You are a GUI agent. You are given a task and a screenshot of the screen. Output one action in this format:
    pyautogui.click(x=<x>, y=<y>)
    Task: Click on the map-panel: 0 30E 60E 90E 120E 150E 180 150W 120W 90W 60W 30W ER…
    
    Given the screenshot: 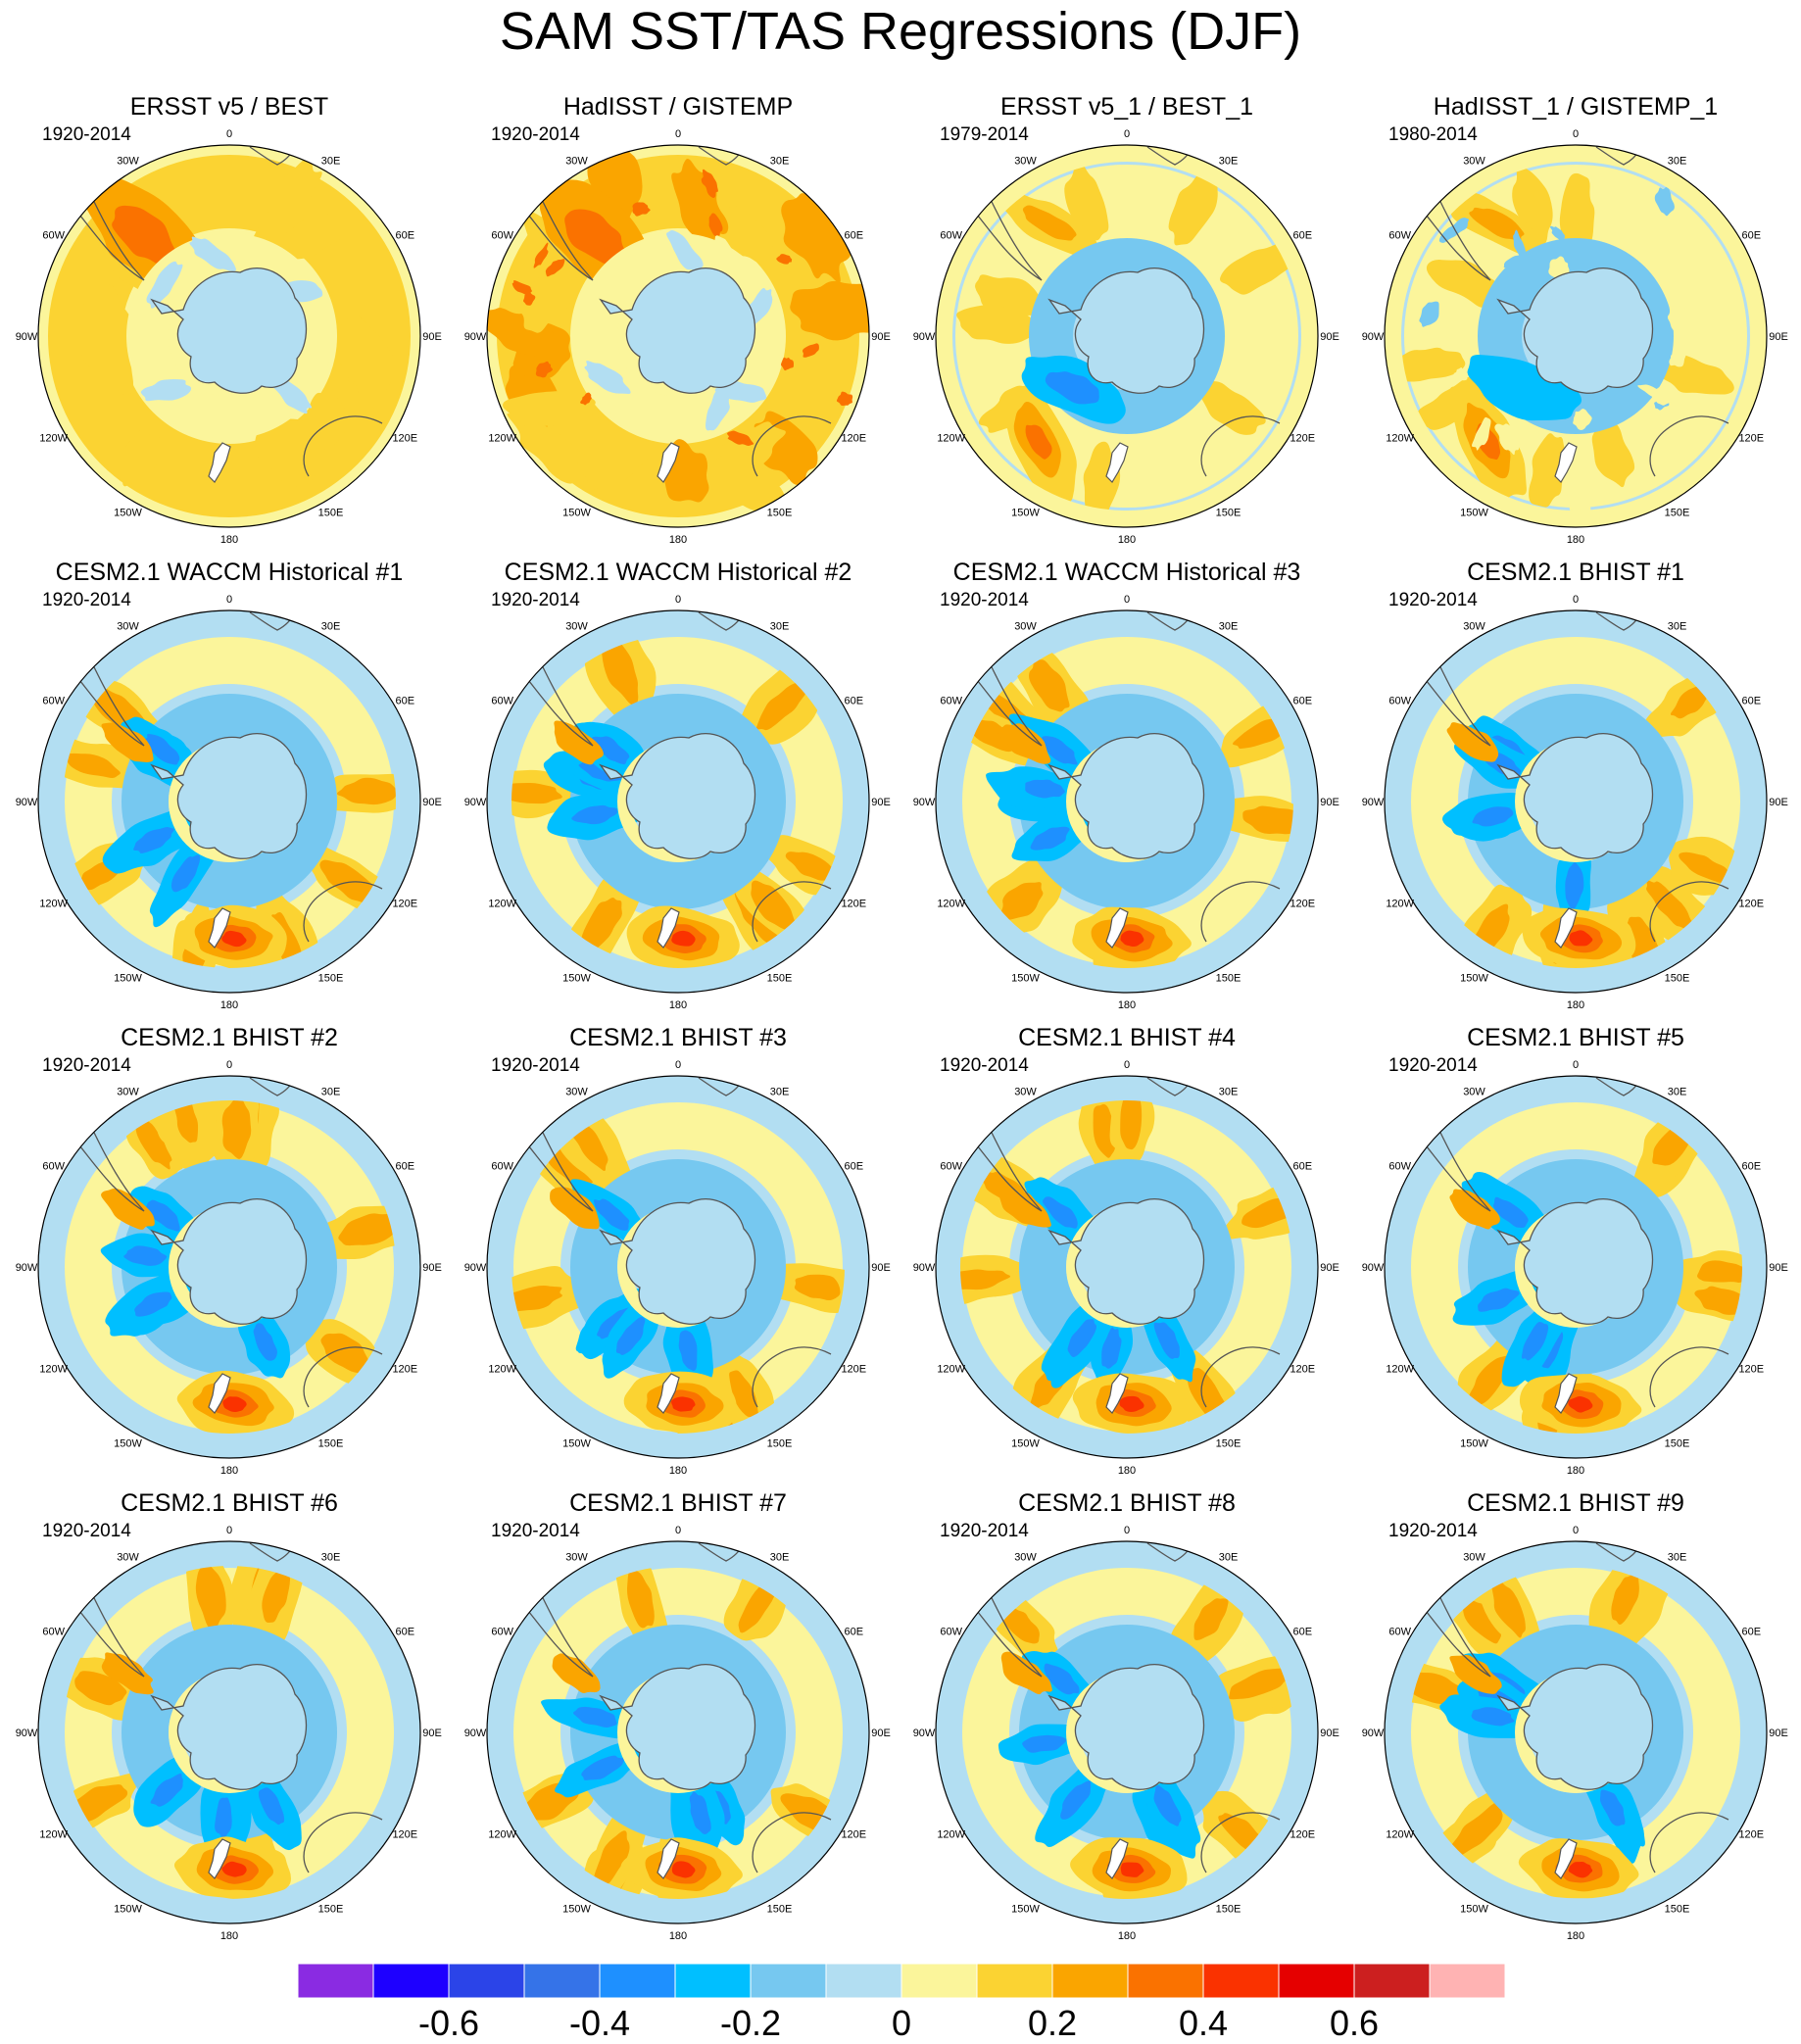 What is the action you would take?
    pyautogui.click(x=230, y=323)
    